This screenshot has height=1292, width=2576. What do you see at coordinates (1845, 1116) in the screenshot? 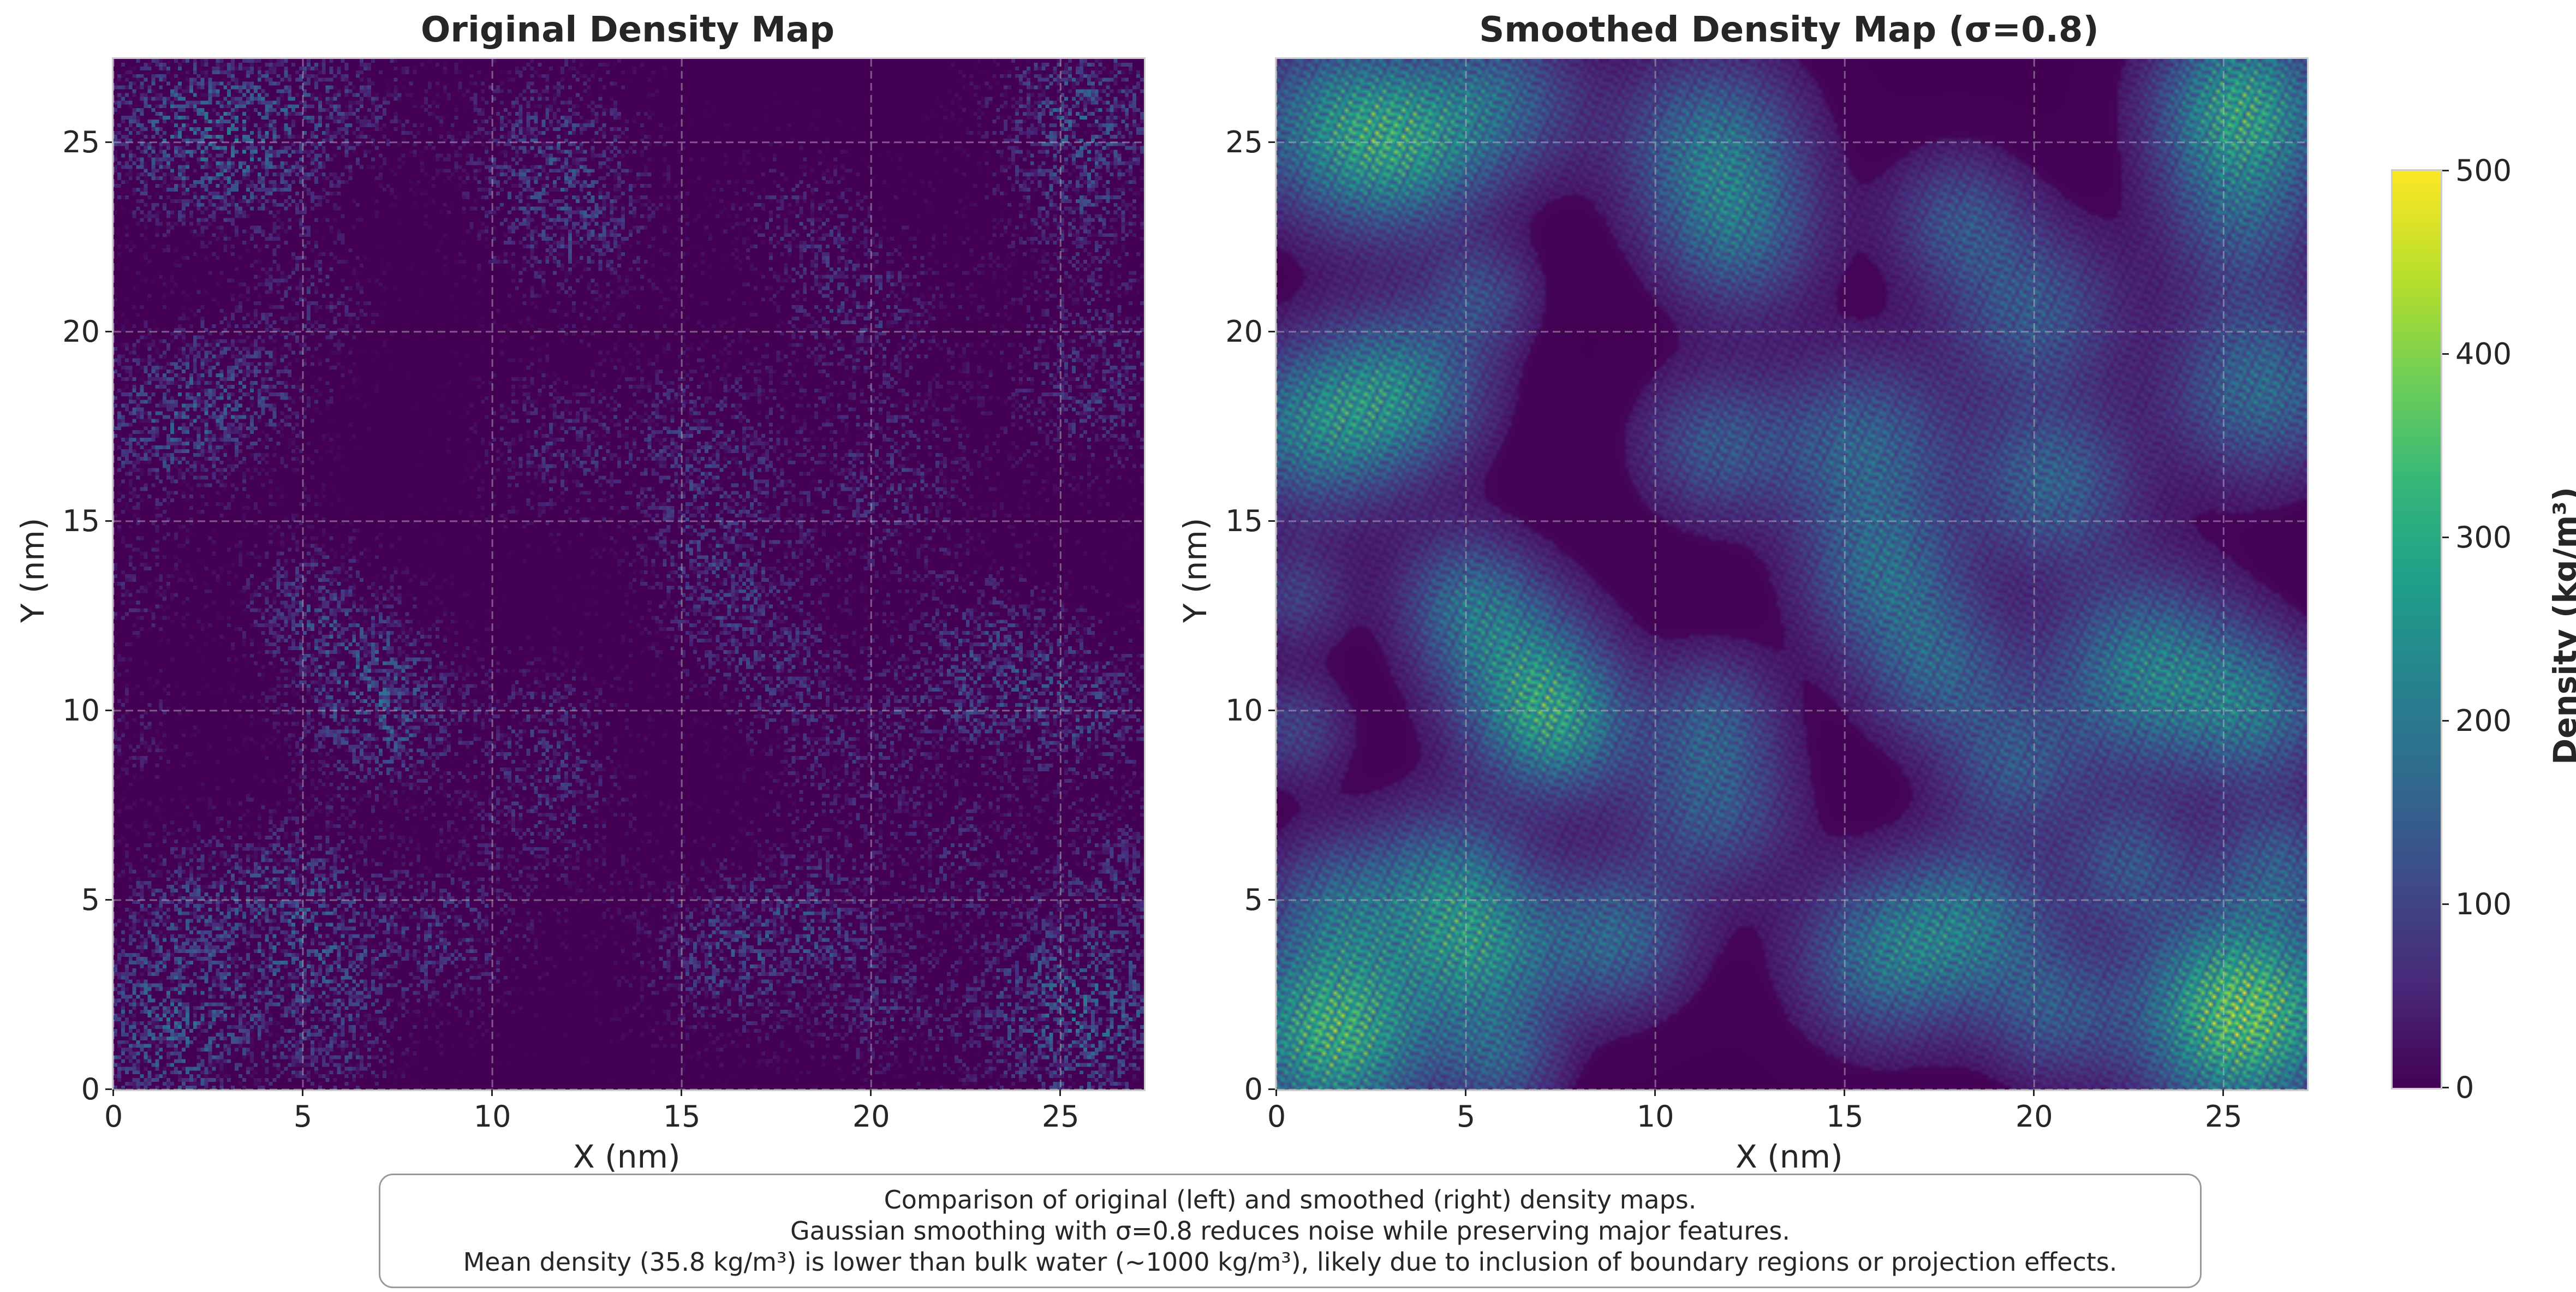
I see `right-x-tick-label: 15` at bounding box center [1845, 1116].